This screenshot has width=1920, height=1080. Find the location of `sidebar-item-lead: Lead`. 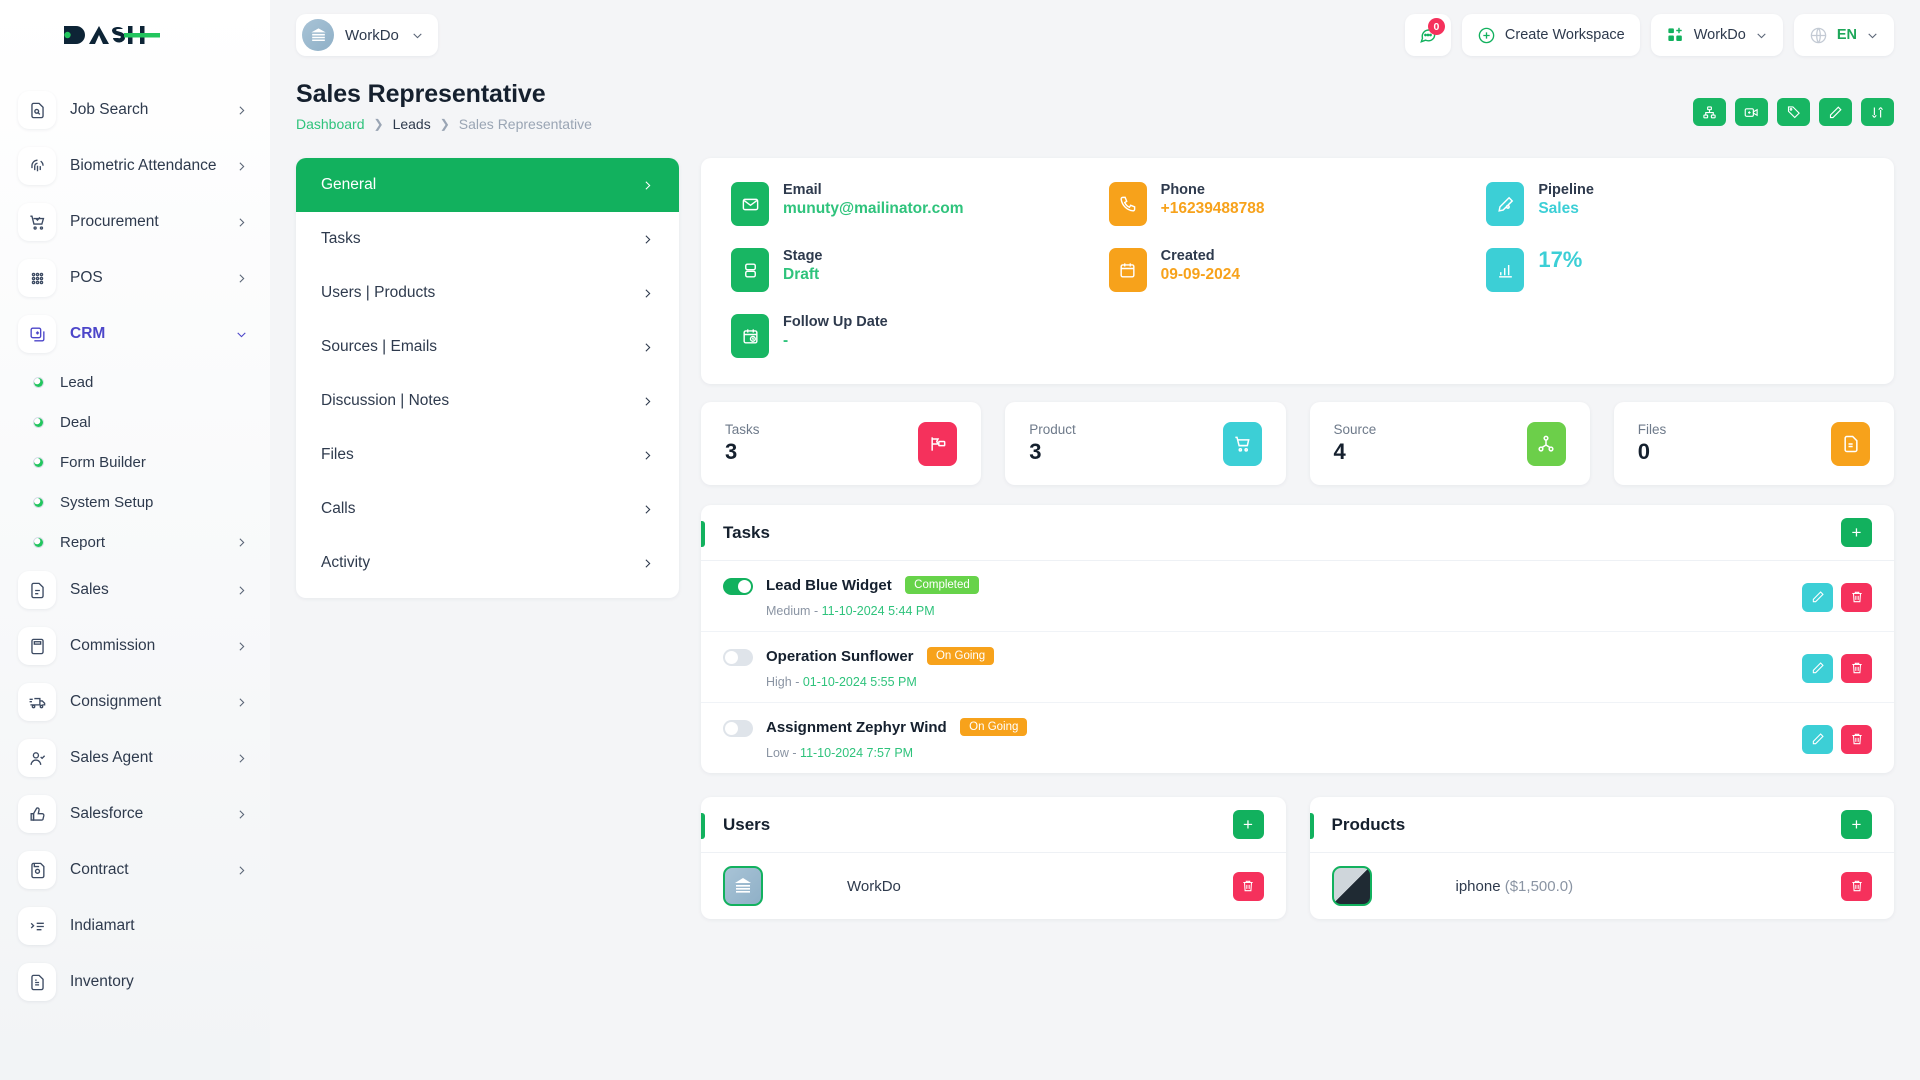

sidebar-item-lead: Lead is located at coordinates (135, 382).